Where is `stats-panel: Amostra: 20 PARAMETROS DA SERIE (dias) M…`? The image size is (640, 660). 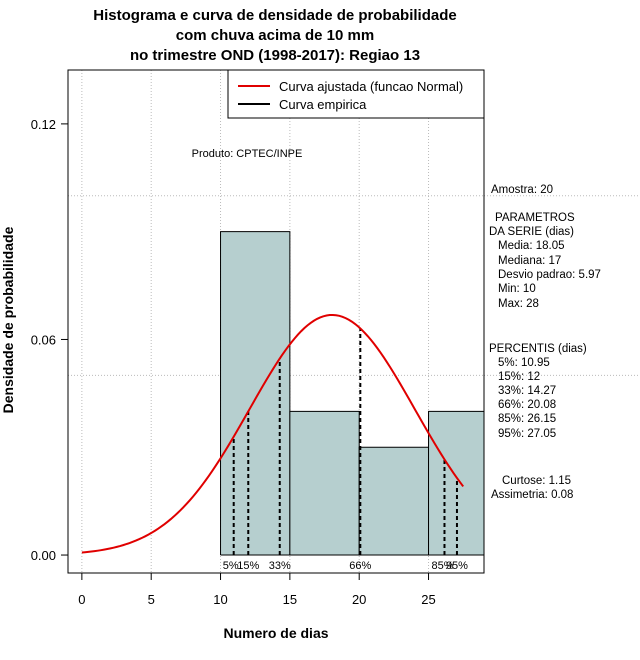
stats-panel: Amostra: 20 PARAMETROS DA SERIE (dias) M… is located at coordinates (545, 342).